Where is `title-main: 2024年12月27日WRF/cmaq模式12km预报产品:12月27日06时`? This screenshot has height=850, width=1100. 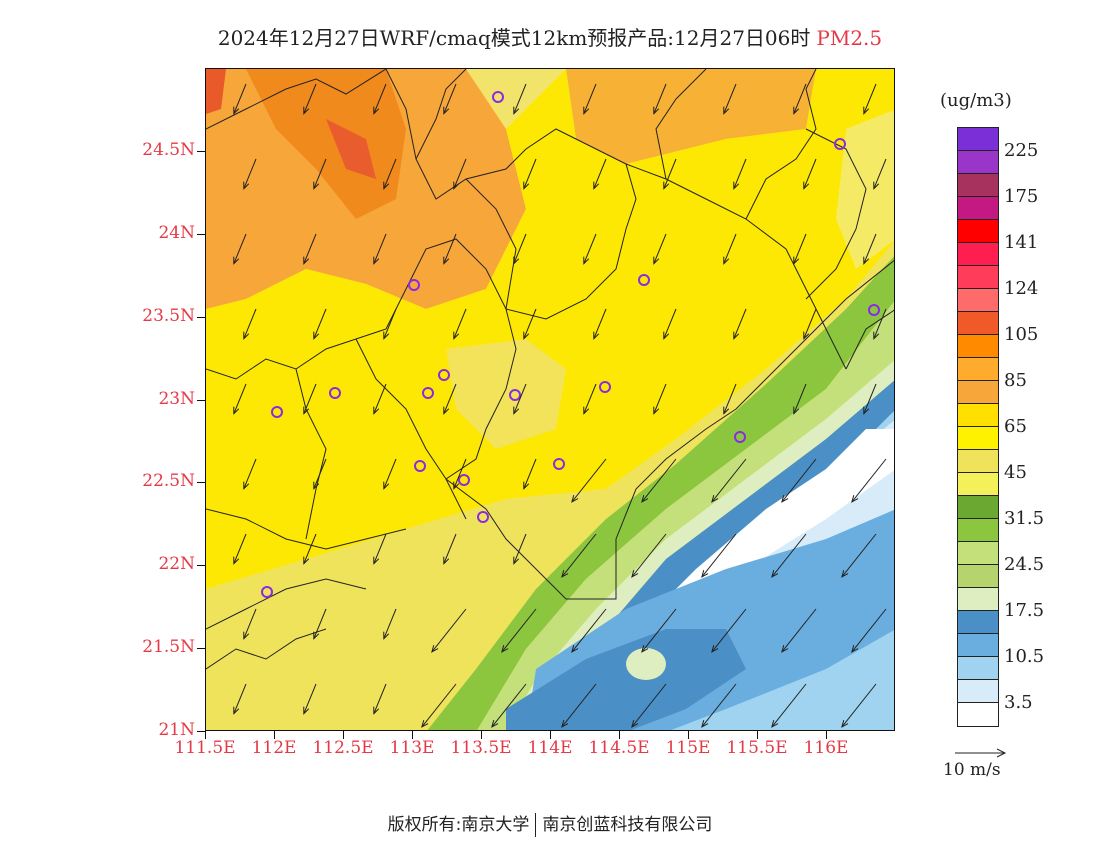
title-main: 2024年12月27日WRF/cmaq模式12km预报产品:12月27日06时 is located at coordinates (514, 38).